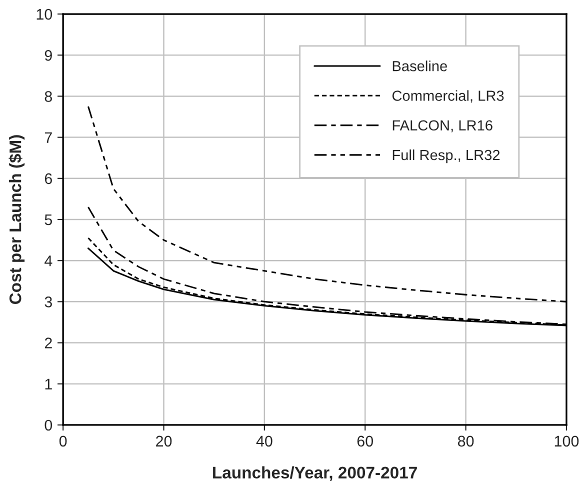 The height and width of the screenshot is (484, 584). I want to click on y-tick-label: 6, so click(48, 178).